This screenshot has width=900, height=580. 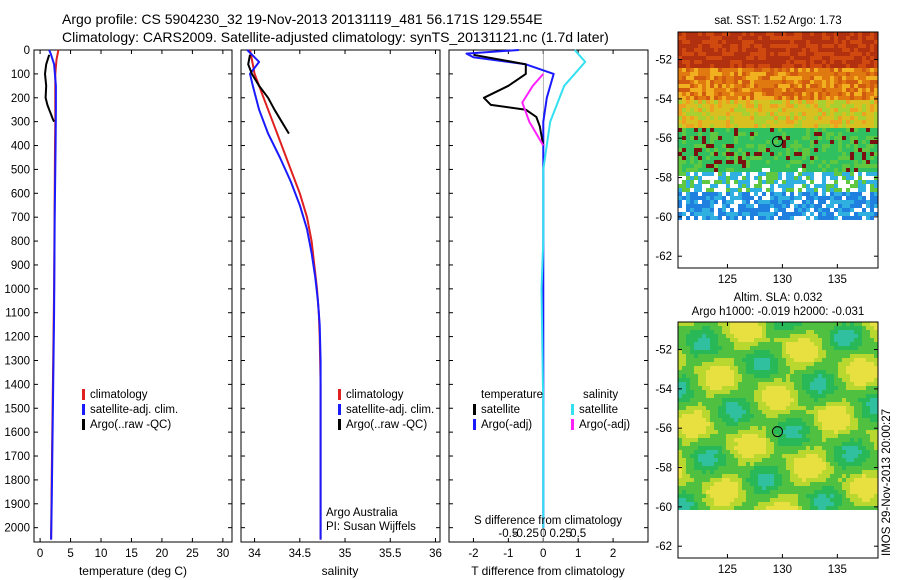 I want to click on x-tick-label: 34.5, so click(x=300, y=554).